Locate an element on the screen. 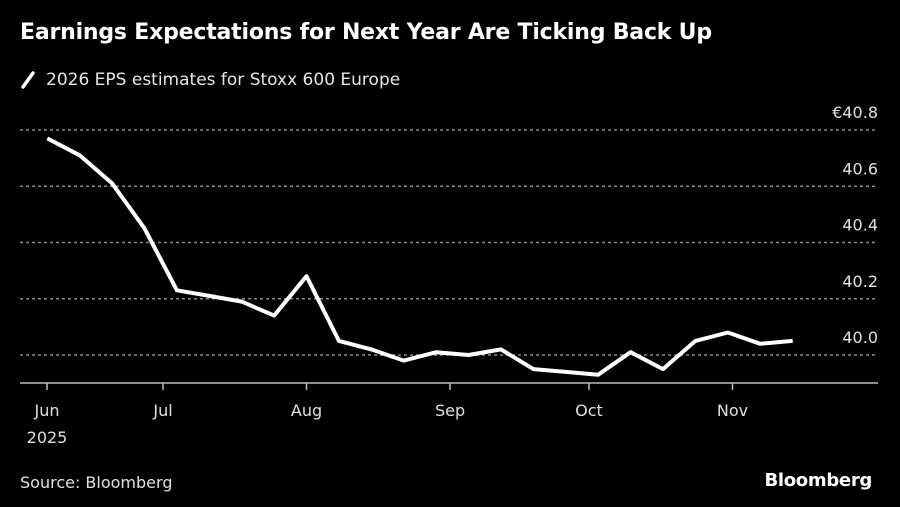  x-tick-label: Jun is located at coordinates (47, 410).